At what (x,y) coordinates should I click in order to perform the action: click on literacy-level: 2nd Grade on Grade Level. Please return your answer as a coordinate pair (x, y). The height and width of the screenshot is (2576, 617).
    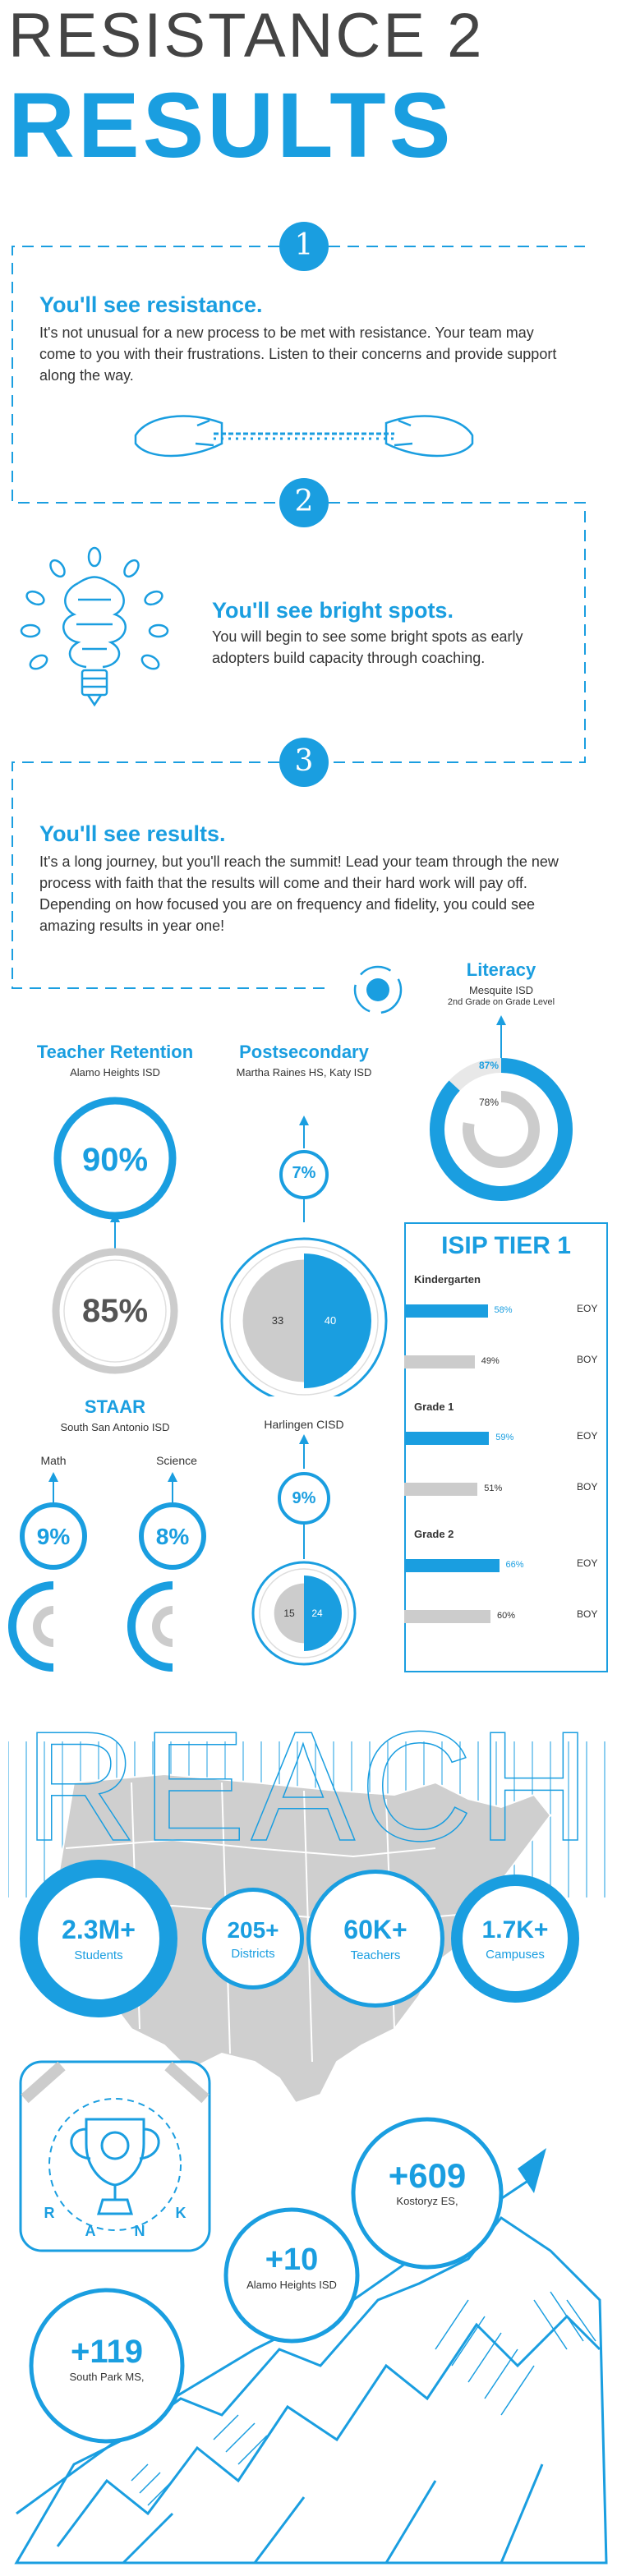
    Looking at the image, I should click on (501, 1002).